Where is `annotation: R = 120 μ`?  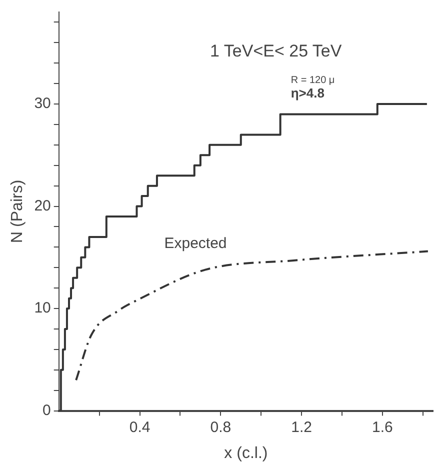 annotation: R = 120 μ is located at coordinates (312, 80).